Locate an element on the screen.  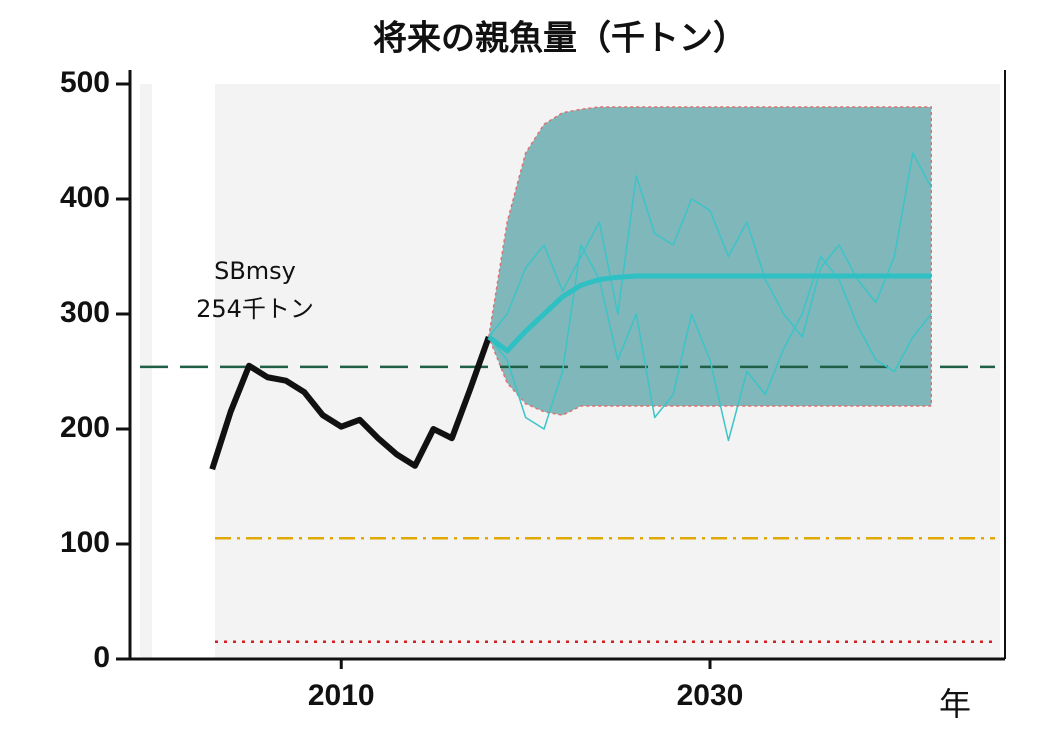
y-tick-label: 100 is located at coordinates (85, 542).